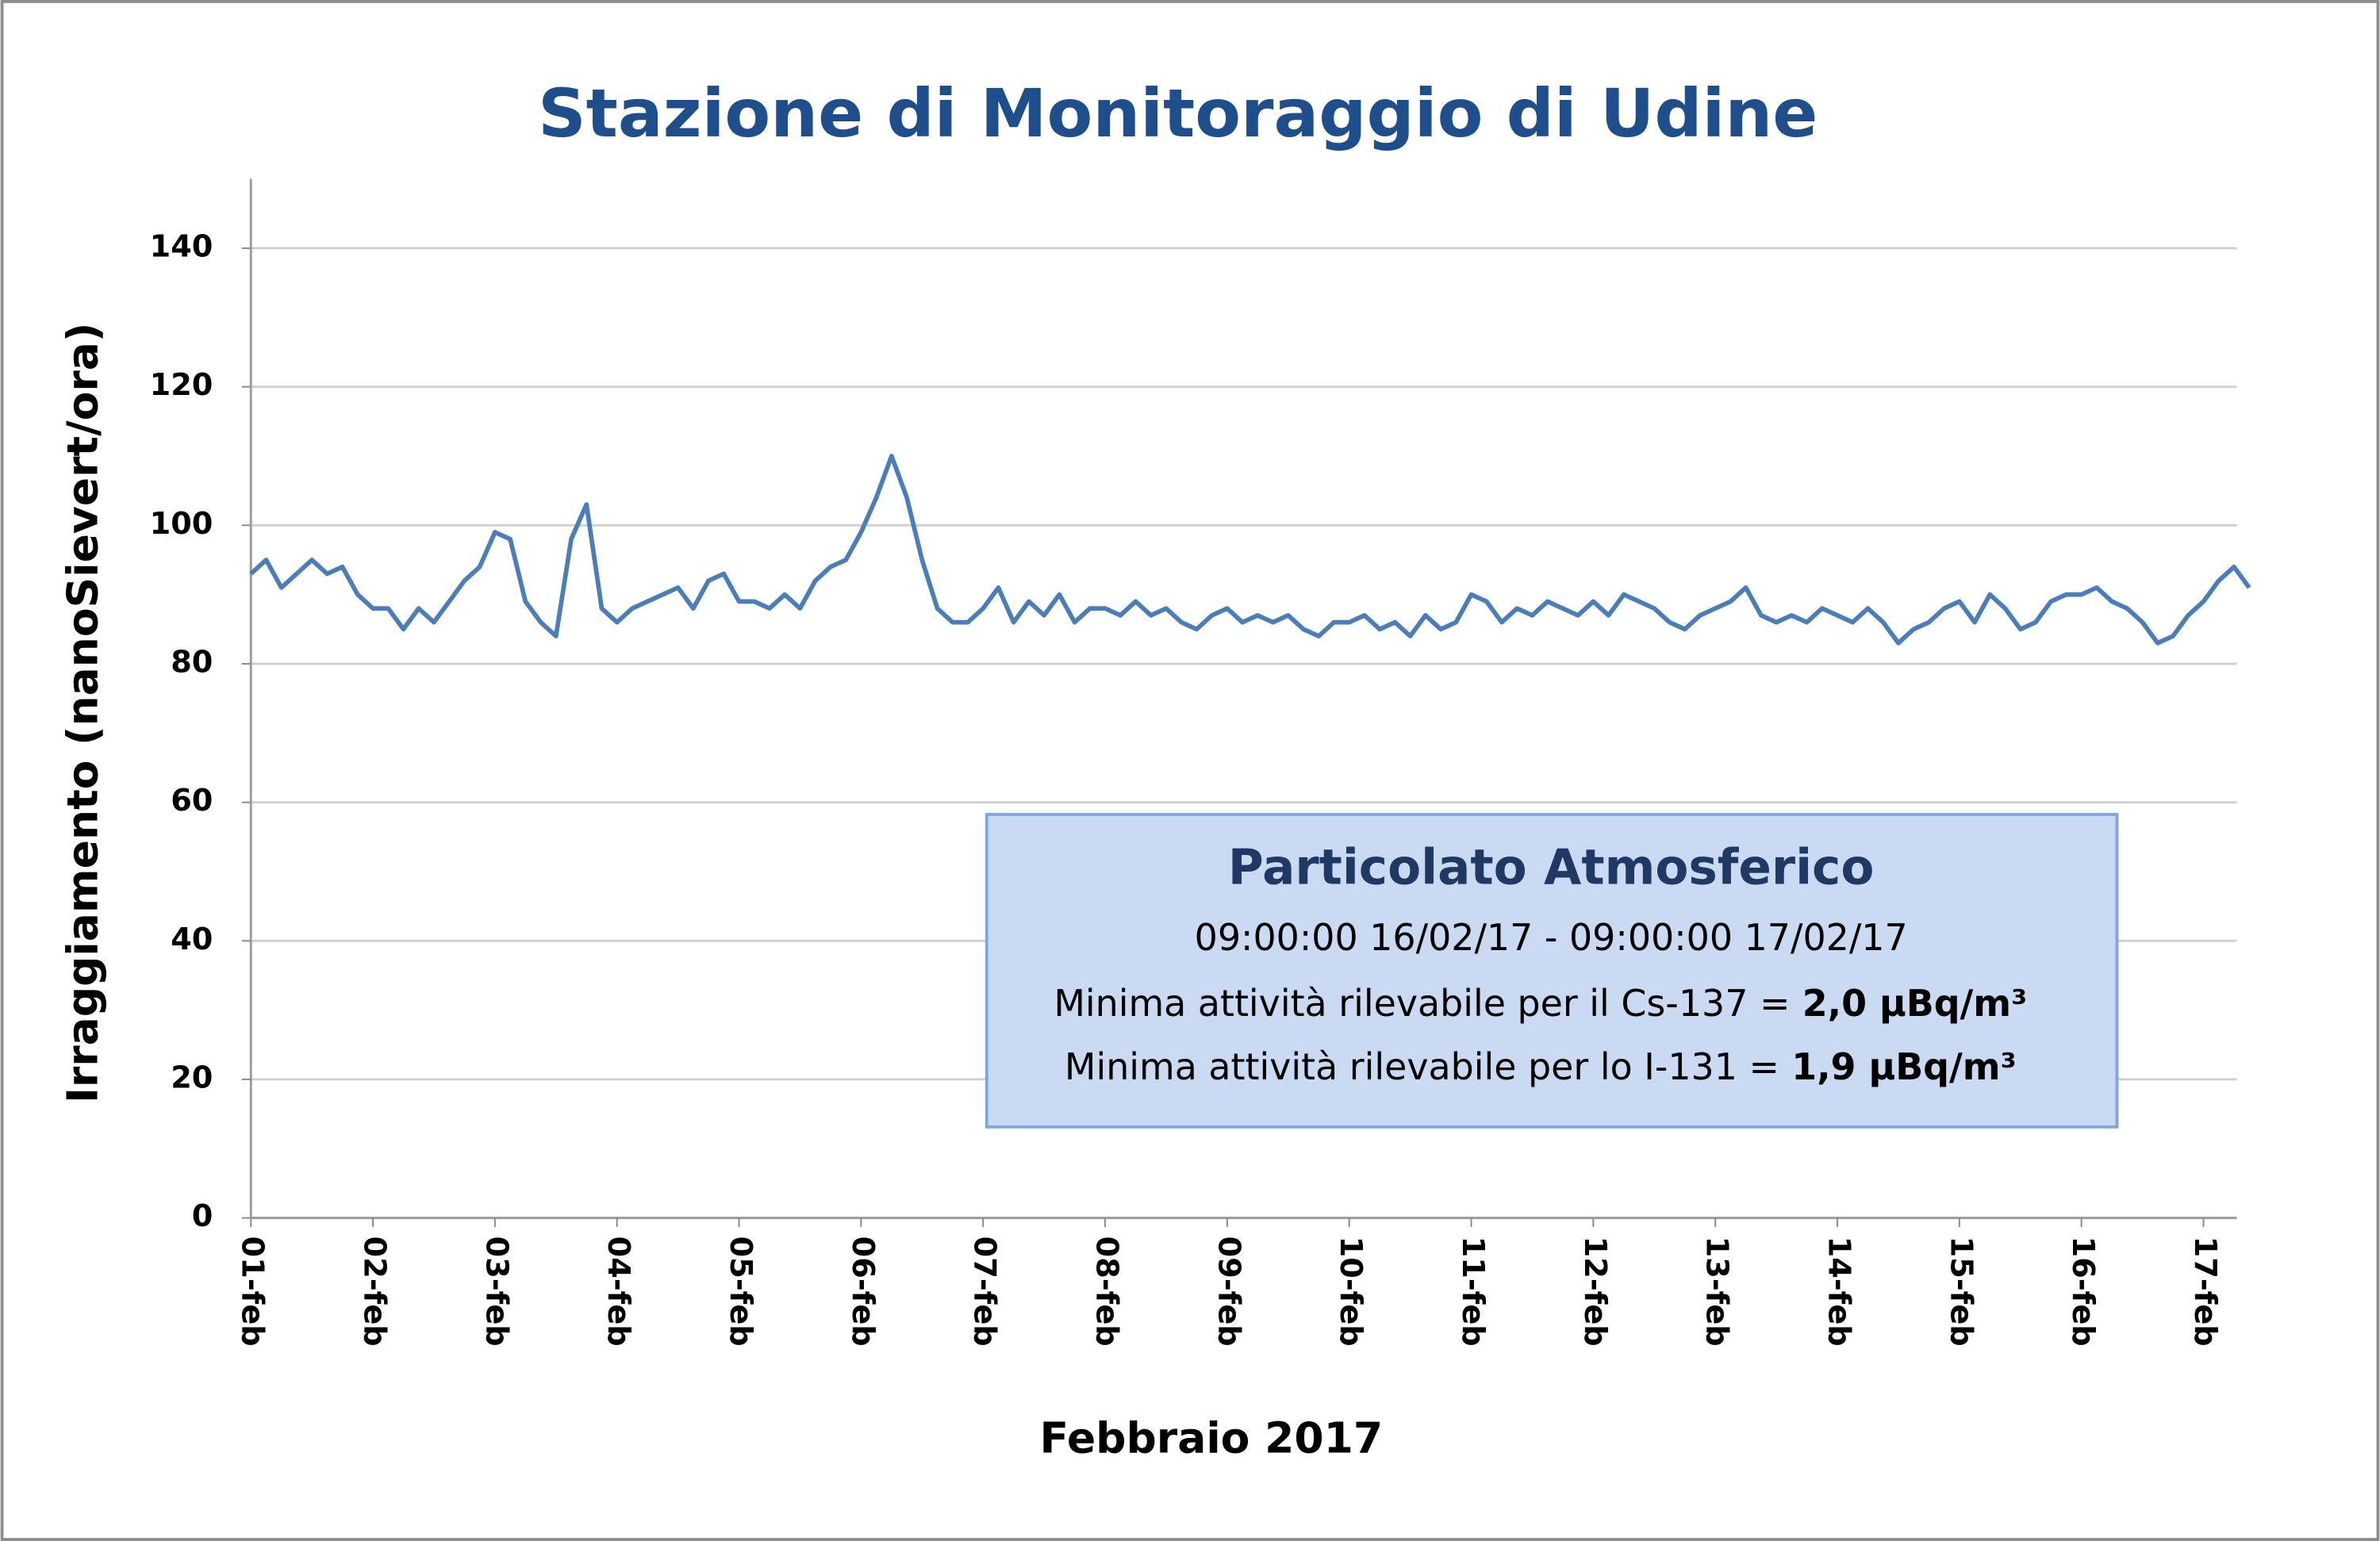 Image resolution: width=2380 pixels, height=1541 pixels. What do you see at coordinates (1594, 1292) in the screenshot?
I see `x-tick-label: 12-feb` at bounding box center [1594, 1292].